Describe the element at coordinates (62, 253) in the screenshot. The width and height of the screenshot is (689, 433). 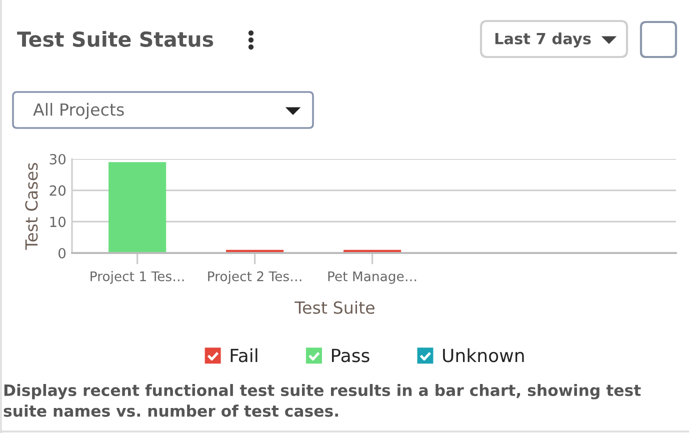
I see `y-tick-label: 0` at that location.